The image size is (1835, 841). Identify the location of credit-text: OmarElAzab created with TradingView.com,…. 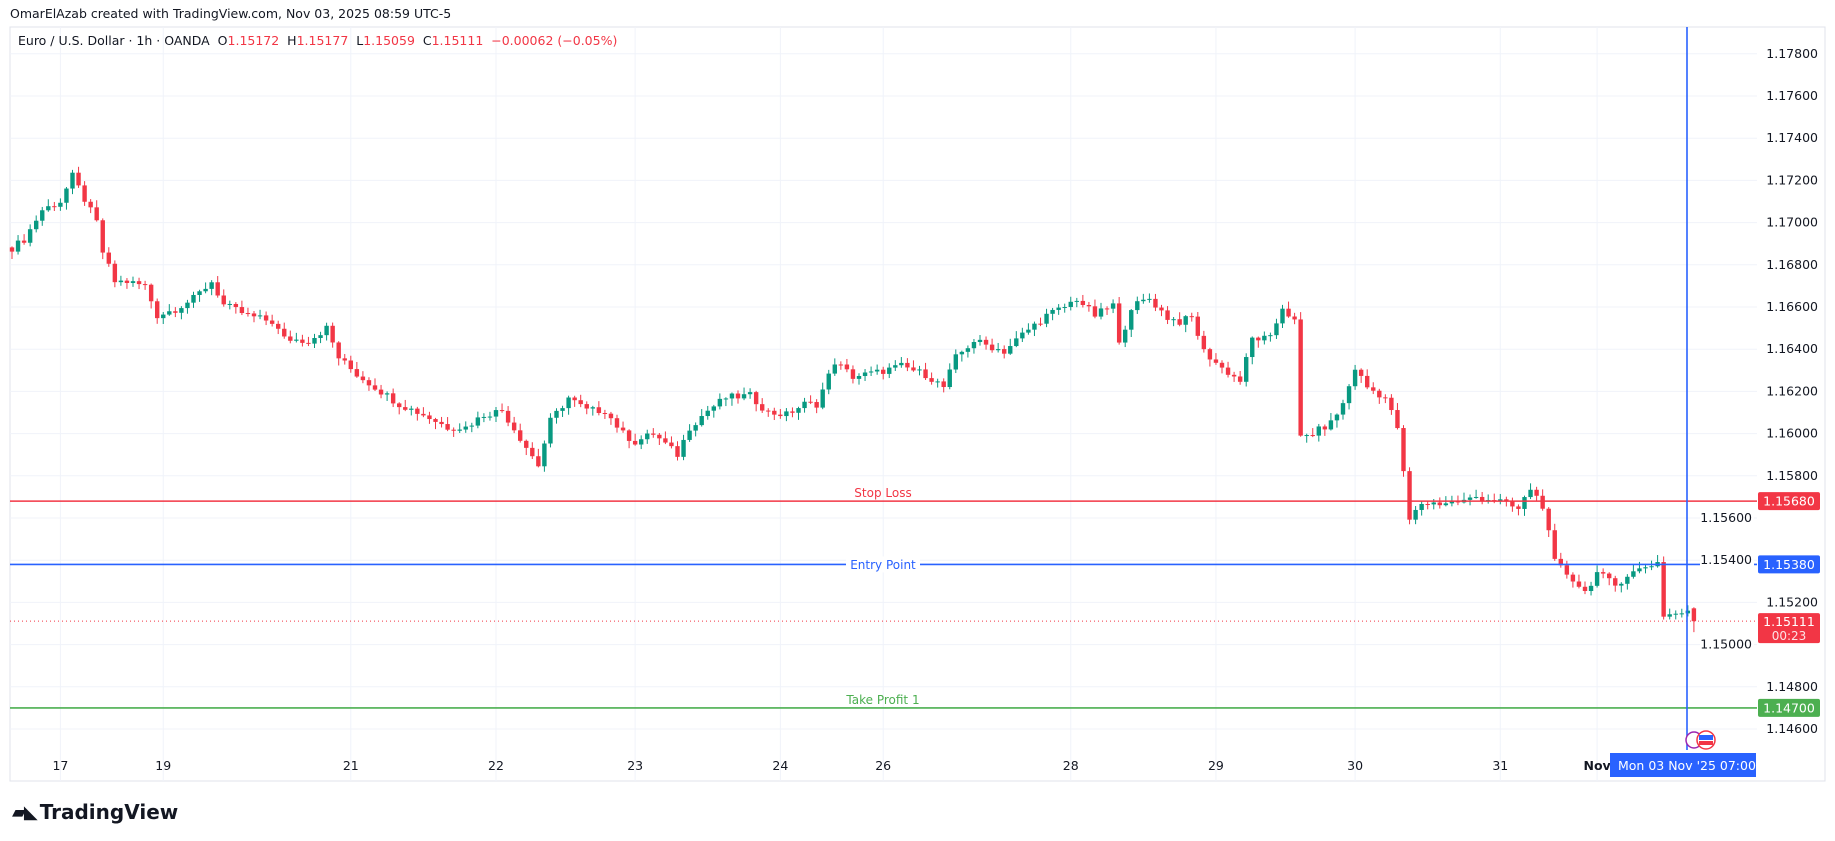
(231, 13).